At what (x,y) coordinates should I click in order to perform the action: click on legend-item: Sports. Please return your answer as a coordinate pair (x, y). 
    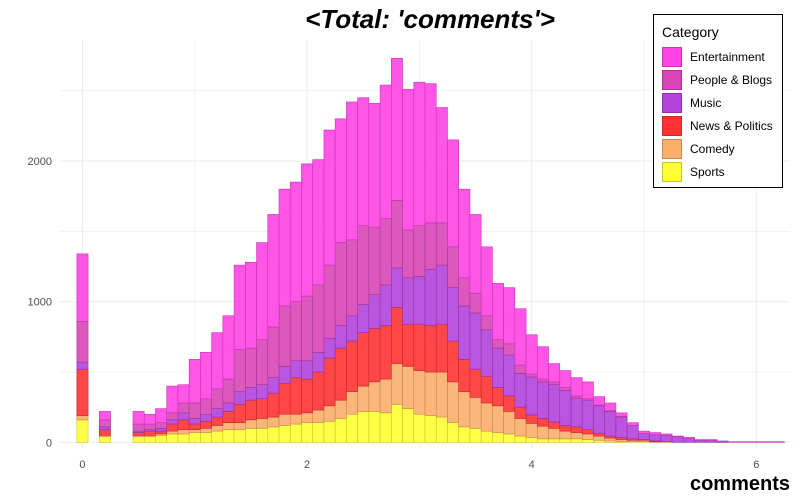
    Looking at the image, I should click on (693, 172).